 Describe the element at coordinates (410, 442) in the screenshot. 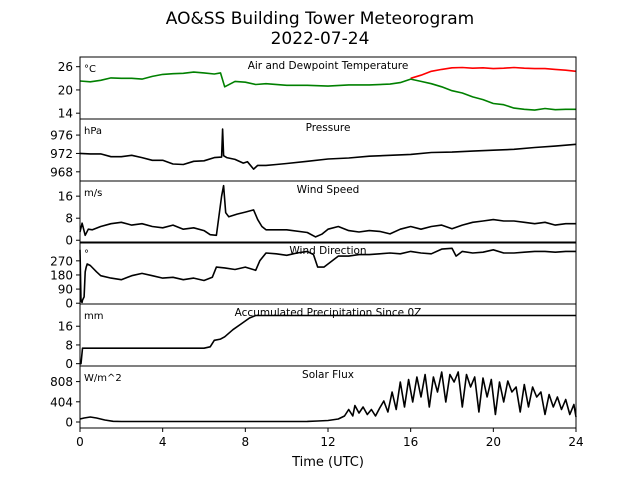

I see `xtick-label-4: 16` at that location.